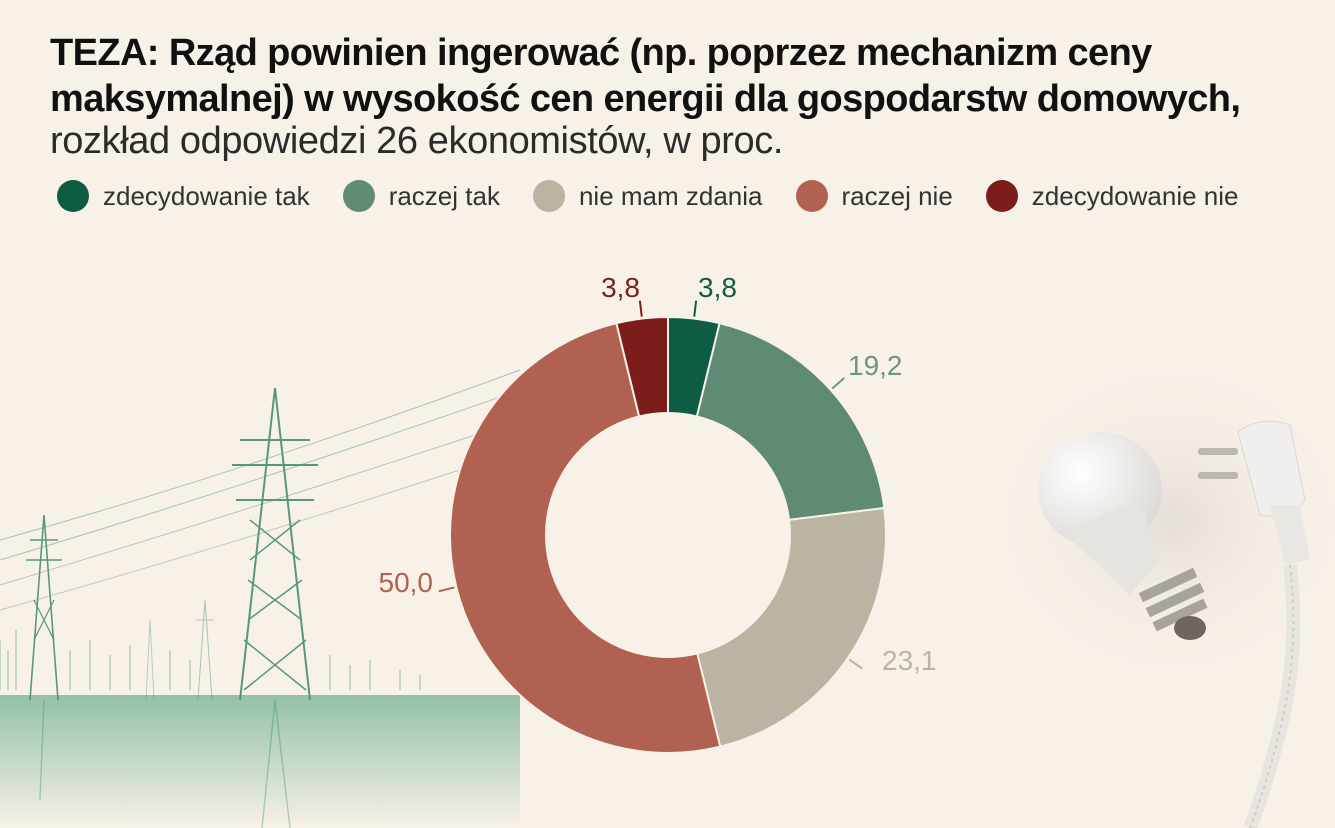 The height and width of the screenshot is (828, 1335). What do you see at coordinates (444, 195) in the screenshot?
I see `legend-label: raczej tak` at bounding box center [444, 195].